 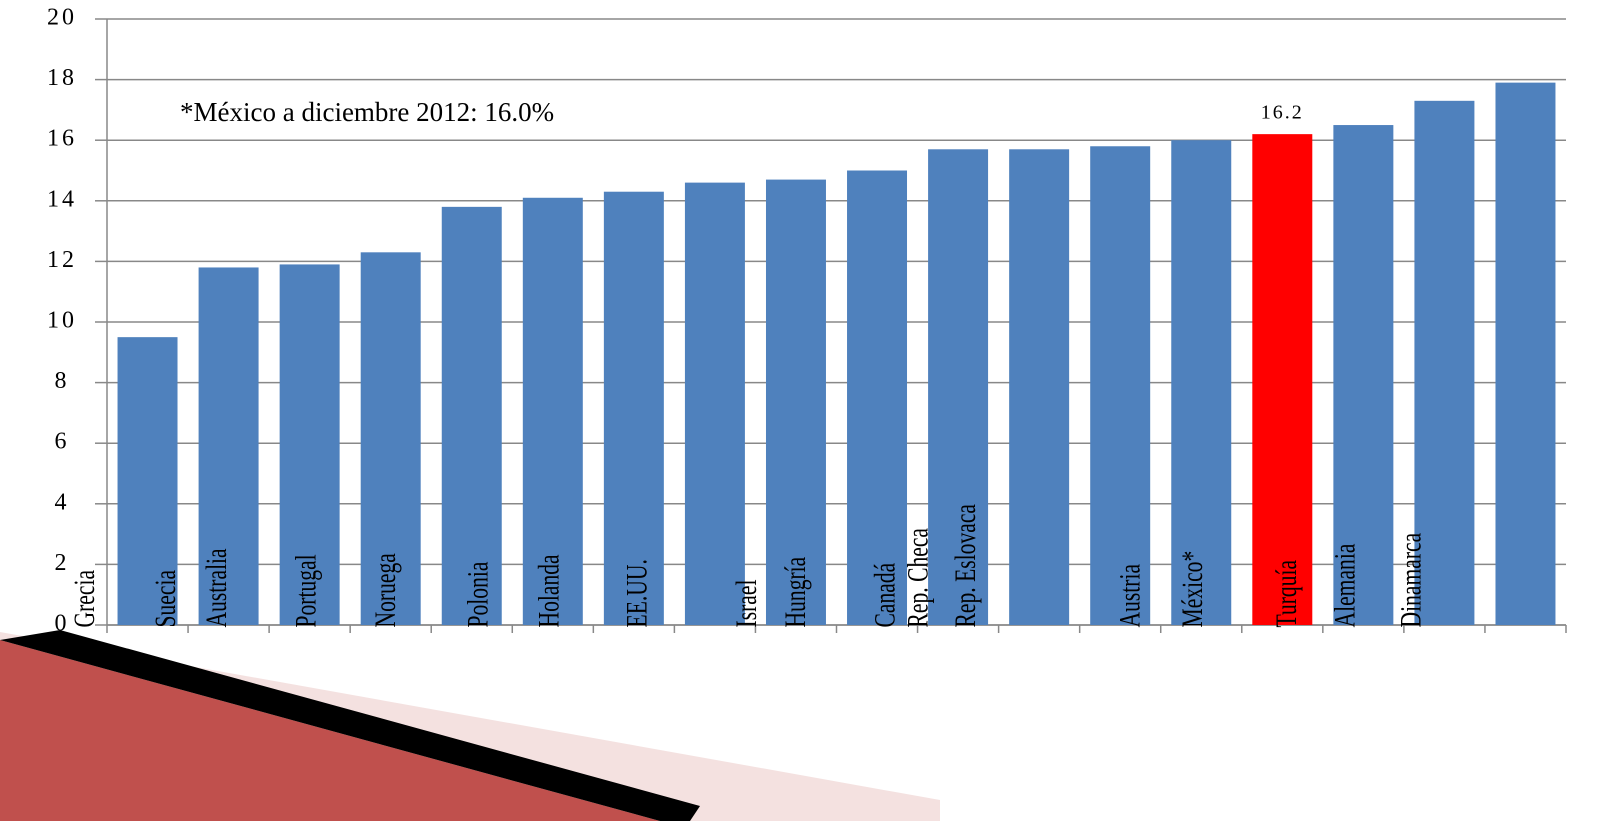 I want to click on x-tick-label: Polonia, so click(x=477, y=594).